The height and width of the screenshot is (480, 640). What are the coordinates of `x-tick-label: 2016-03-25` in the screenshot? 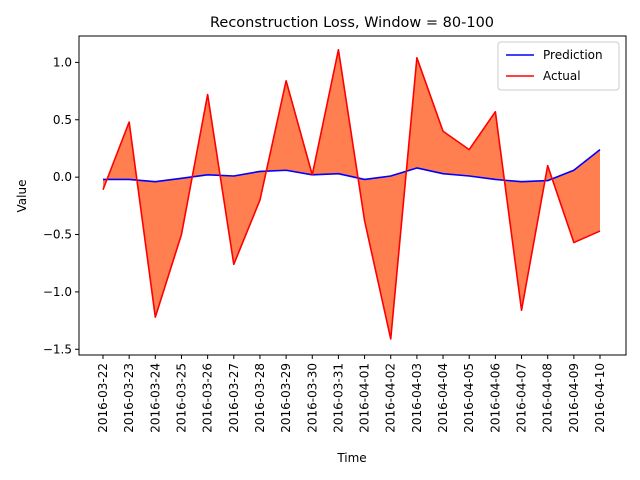 It's located at (181, 398).